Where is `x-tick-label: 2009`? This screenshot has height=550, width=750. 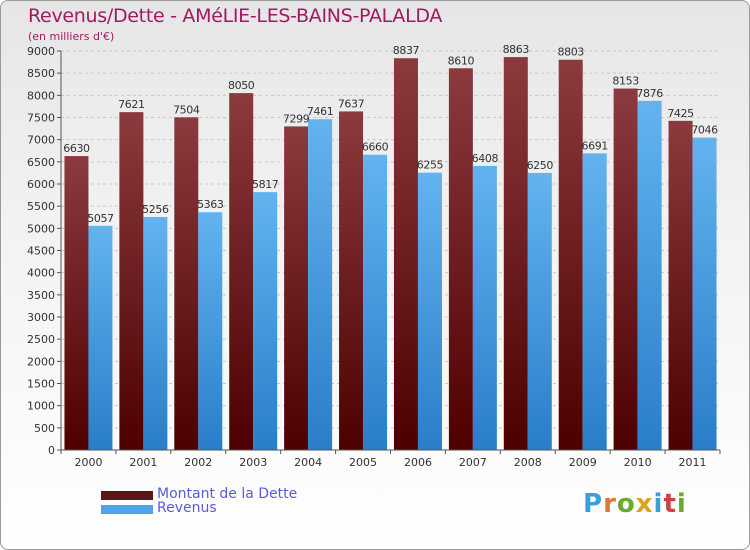 x-tick-label: 2009 is located at coordinates (583, 462).